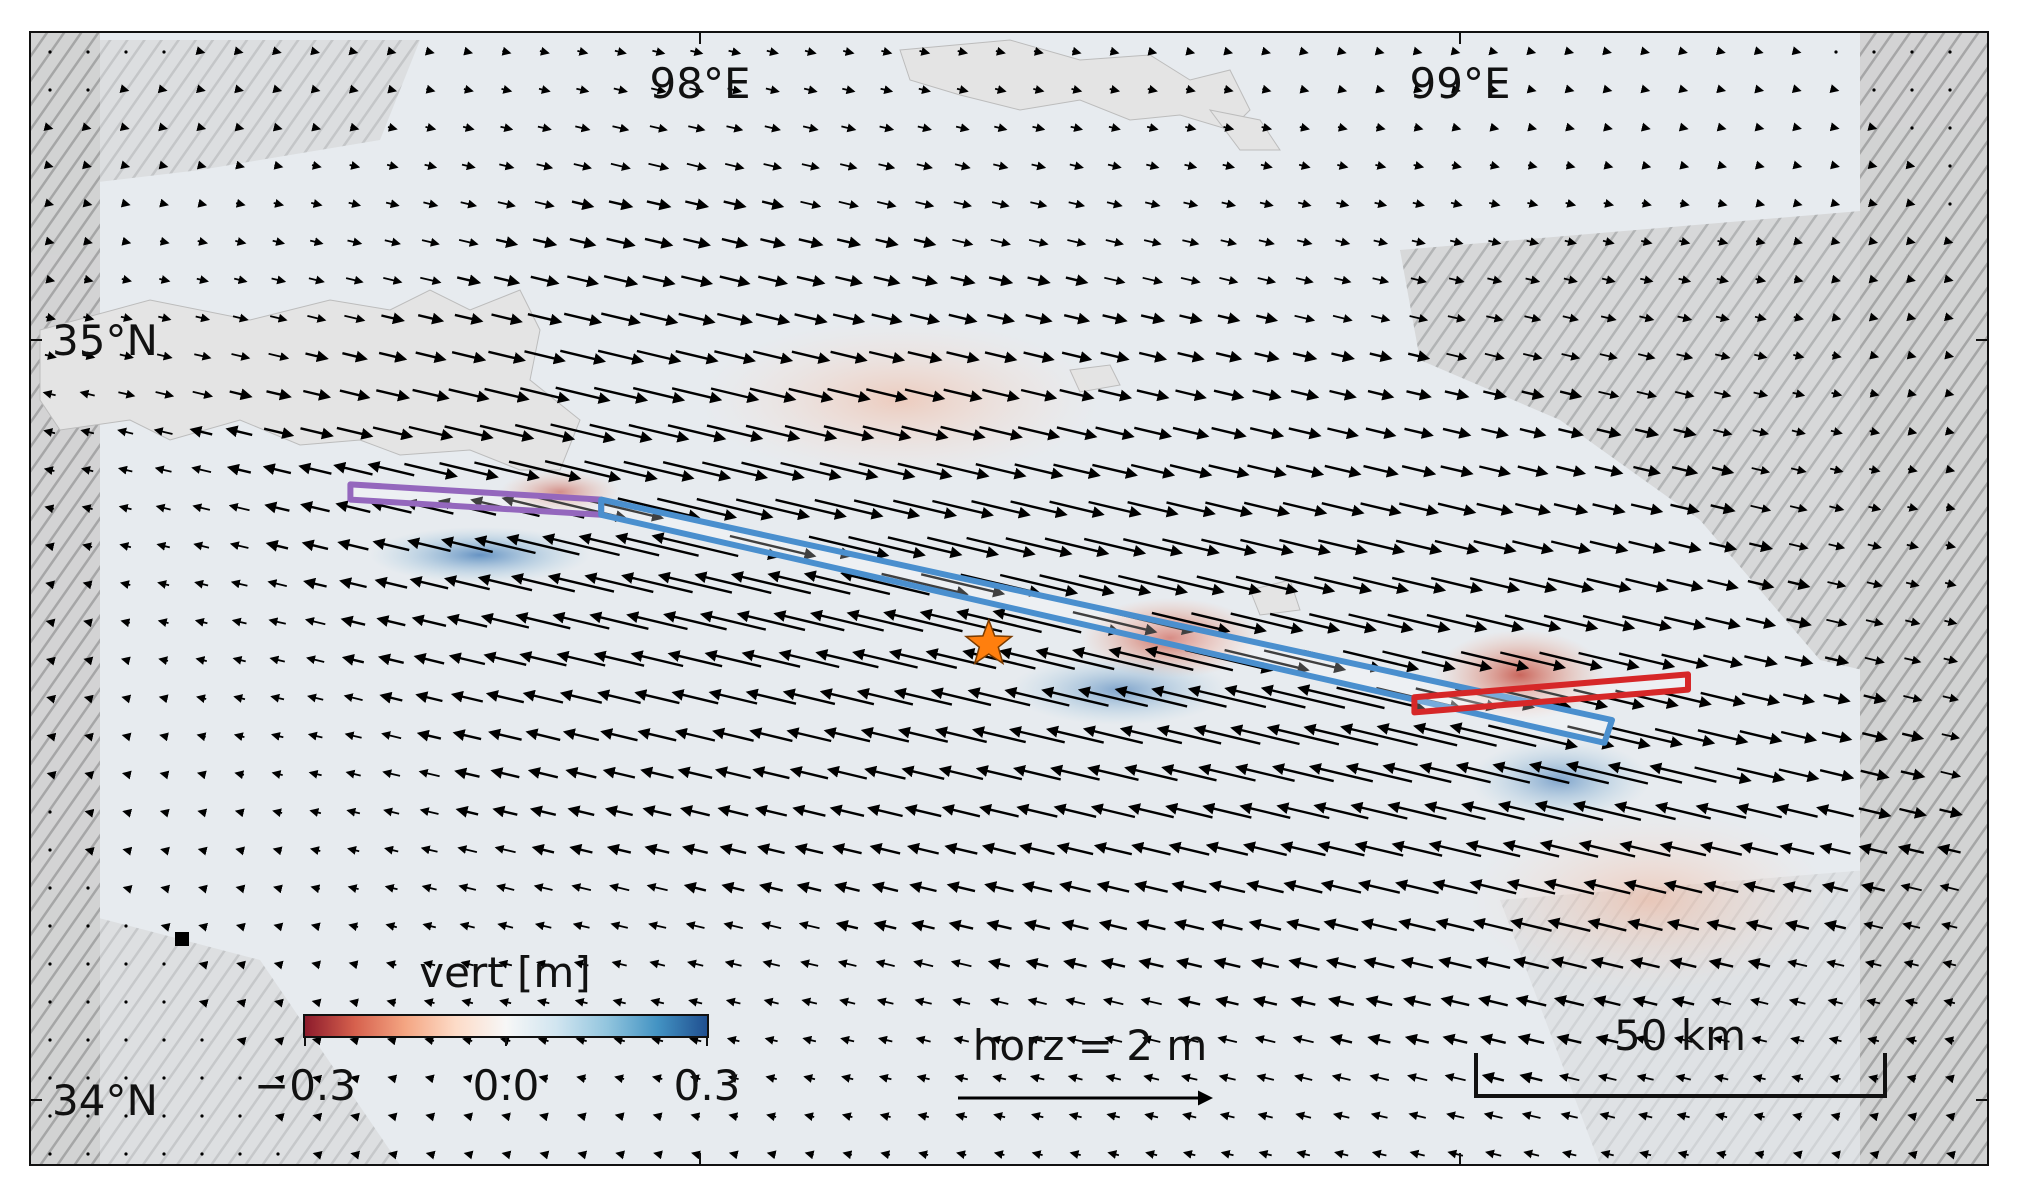 This screenshot has width=2023, height=1193. What do you see at coordinates (1244, 130) in the screenshot?
I see `lake-north-east` at bounding box center [1244, 130].